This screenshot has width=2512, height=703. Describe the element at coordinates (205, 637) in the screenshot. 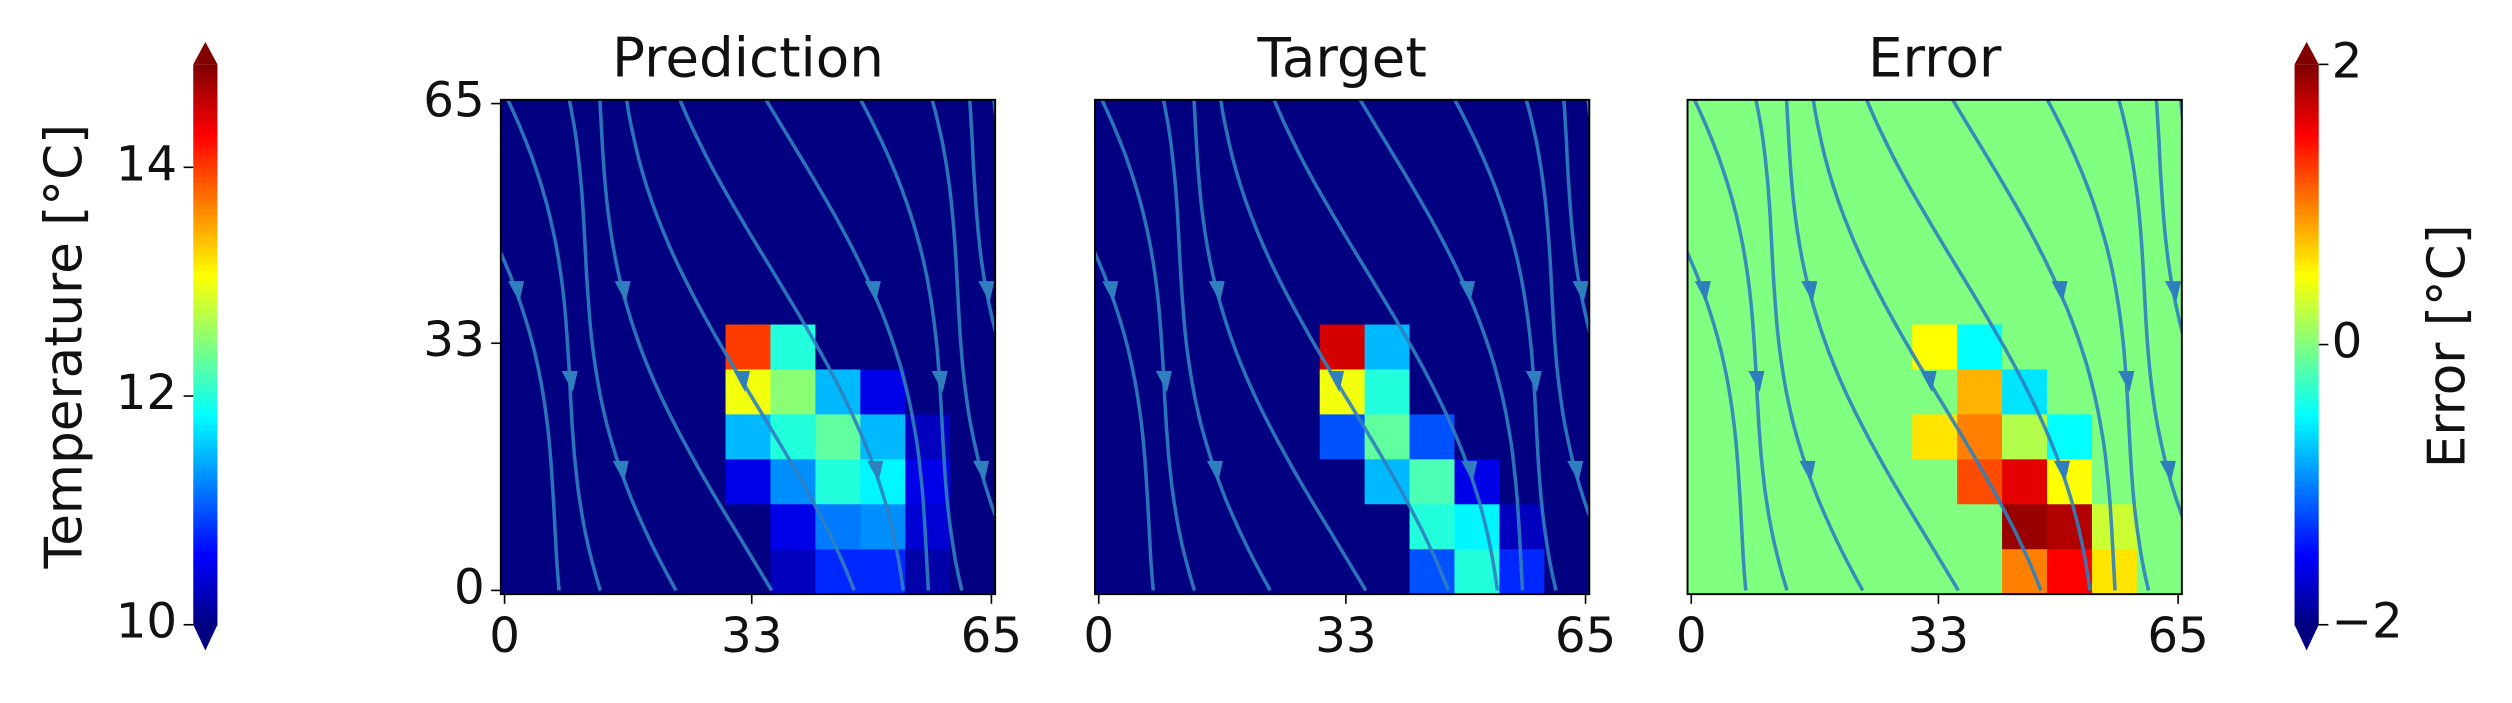

I see `extend-bottom` at that location.